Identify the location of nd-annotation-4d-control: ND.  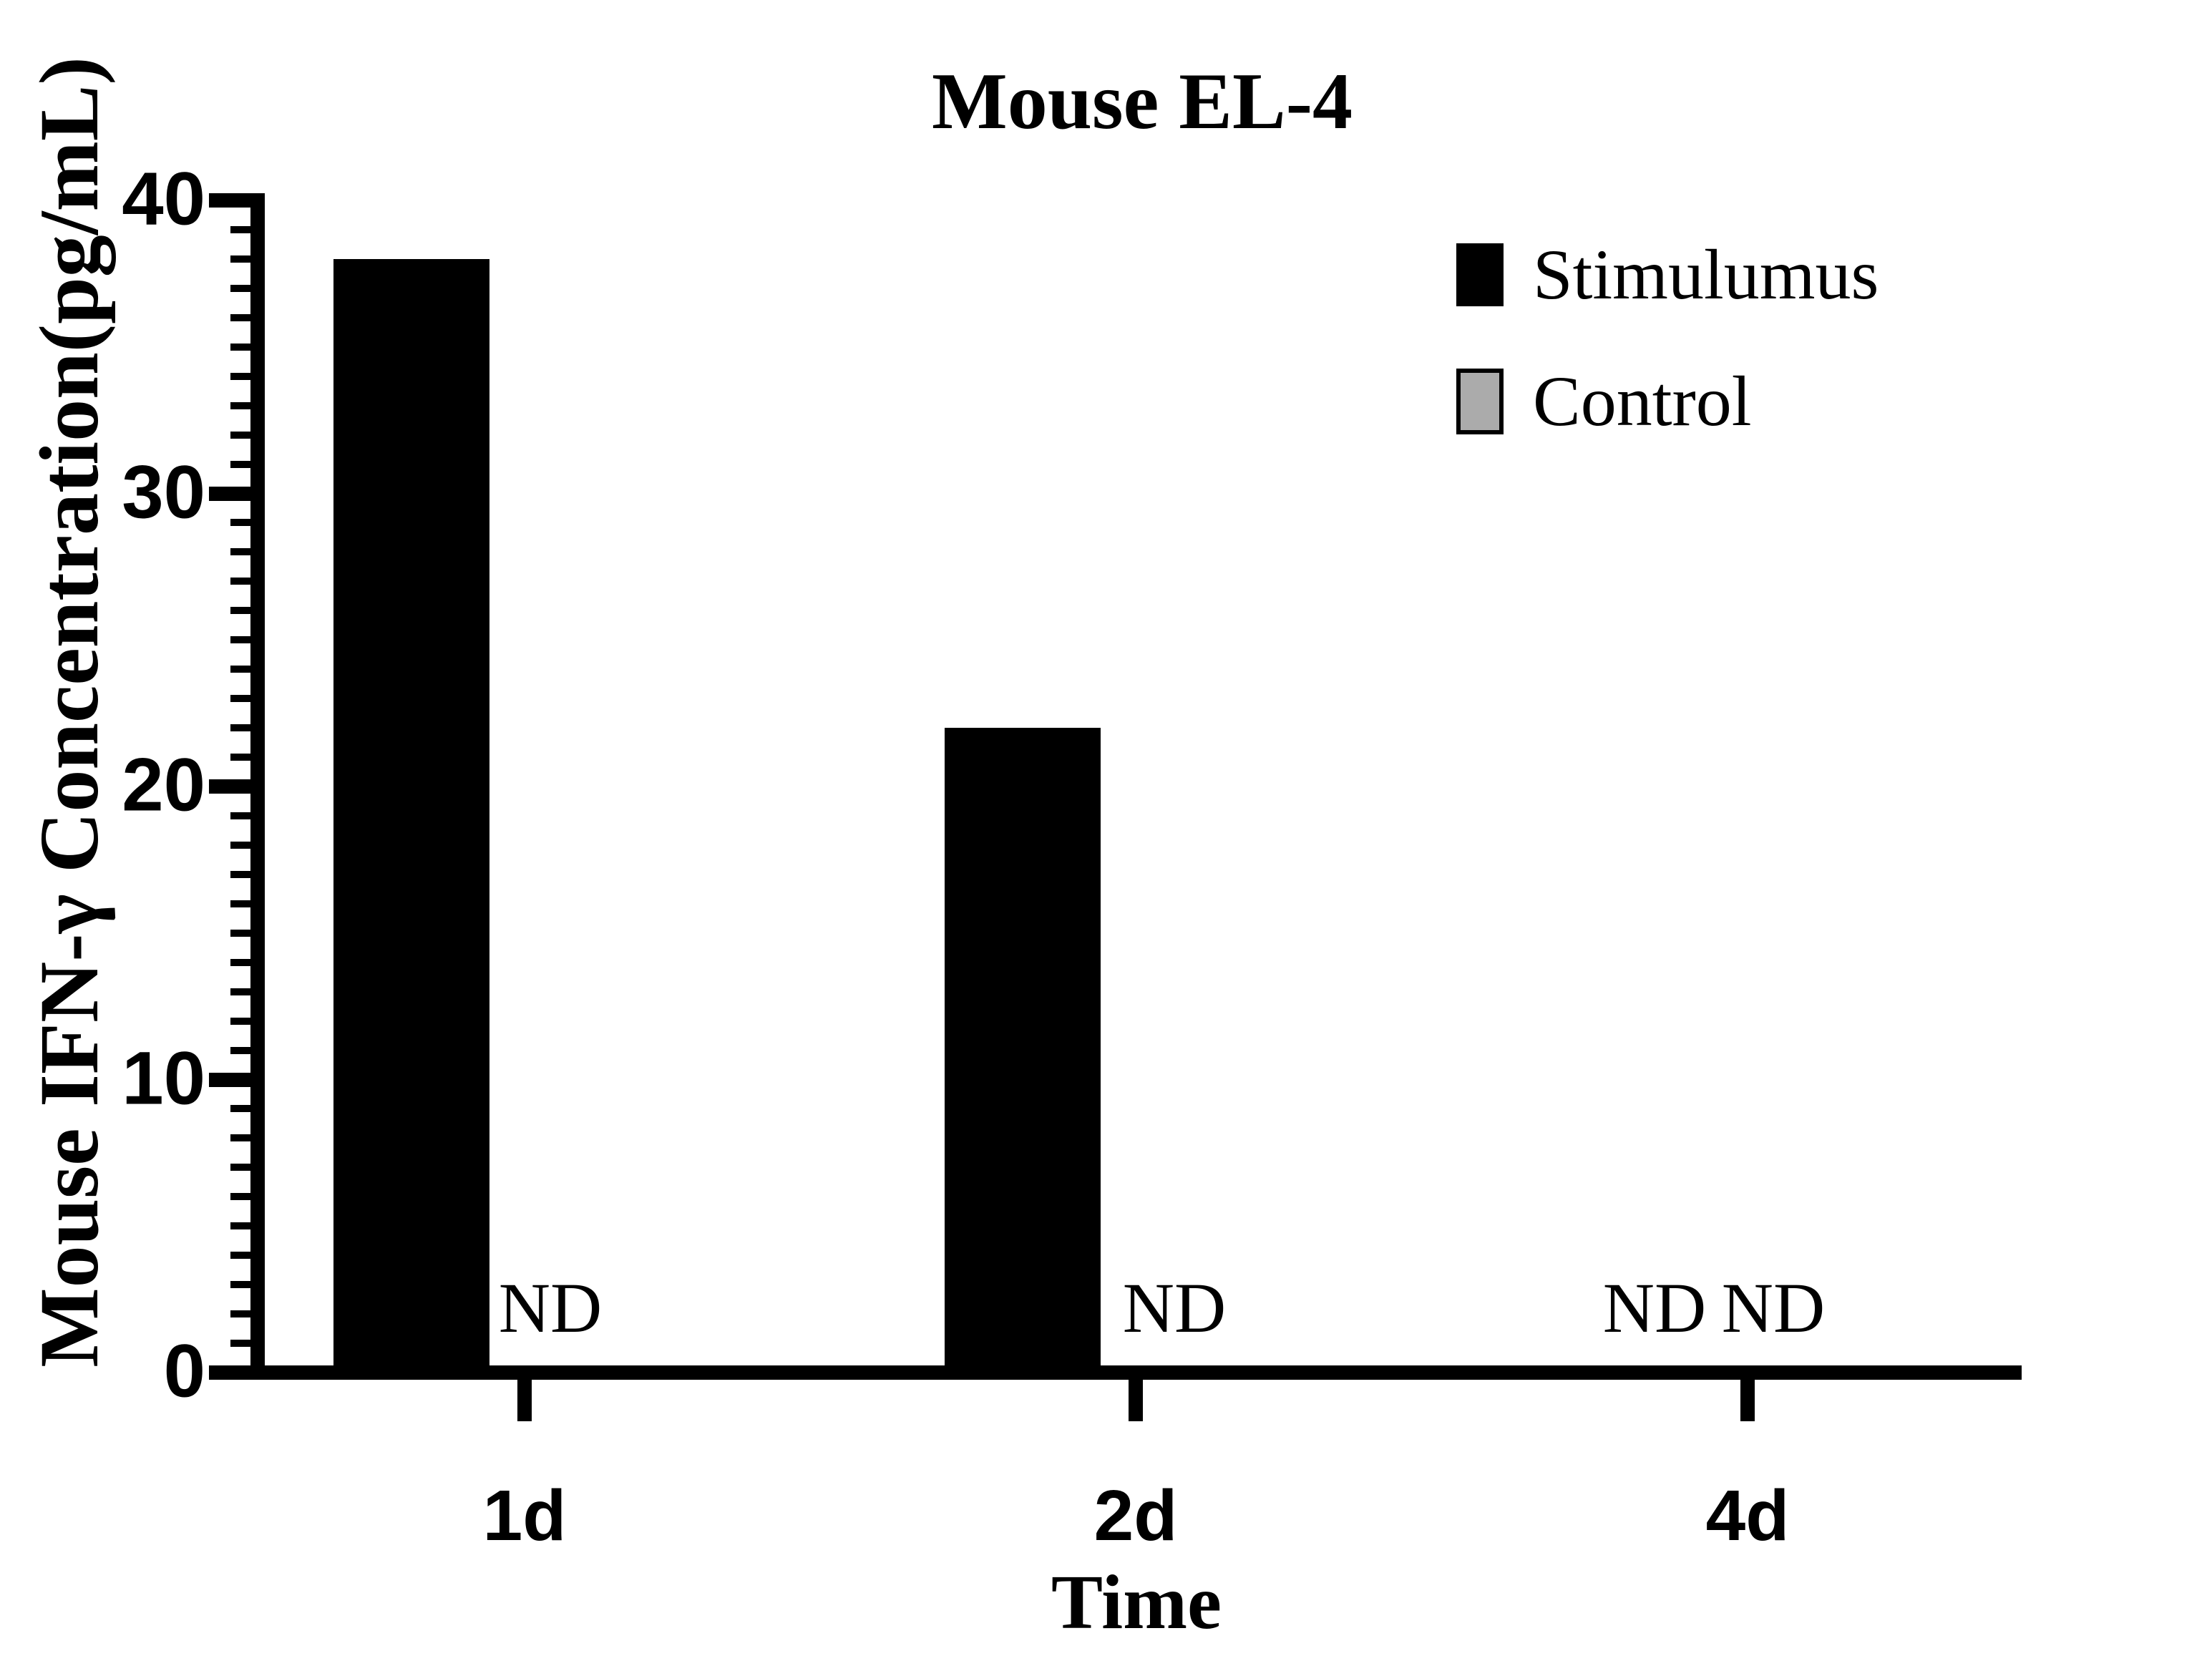
(1773, 1308).